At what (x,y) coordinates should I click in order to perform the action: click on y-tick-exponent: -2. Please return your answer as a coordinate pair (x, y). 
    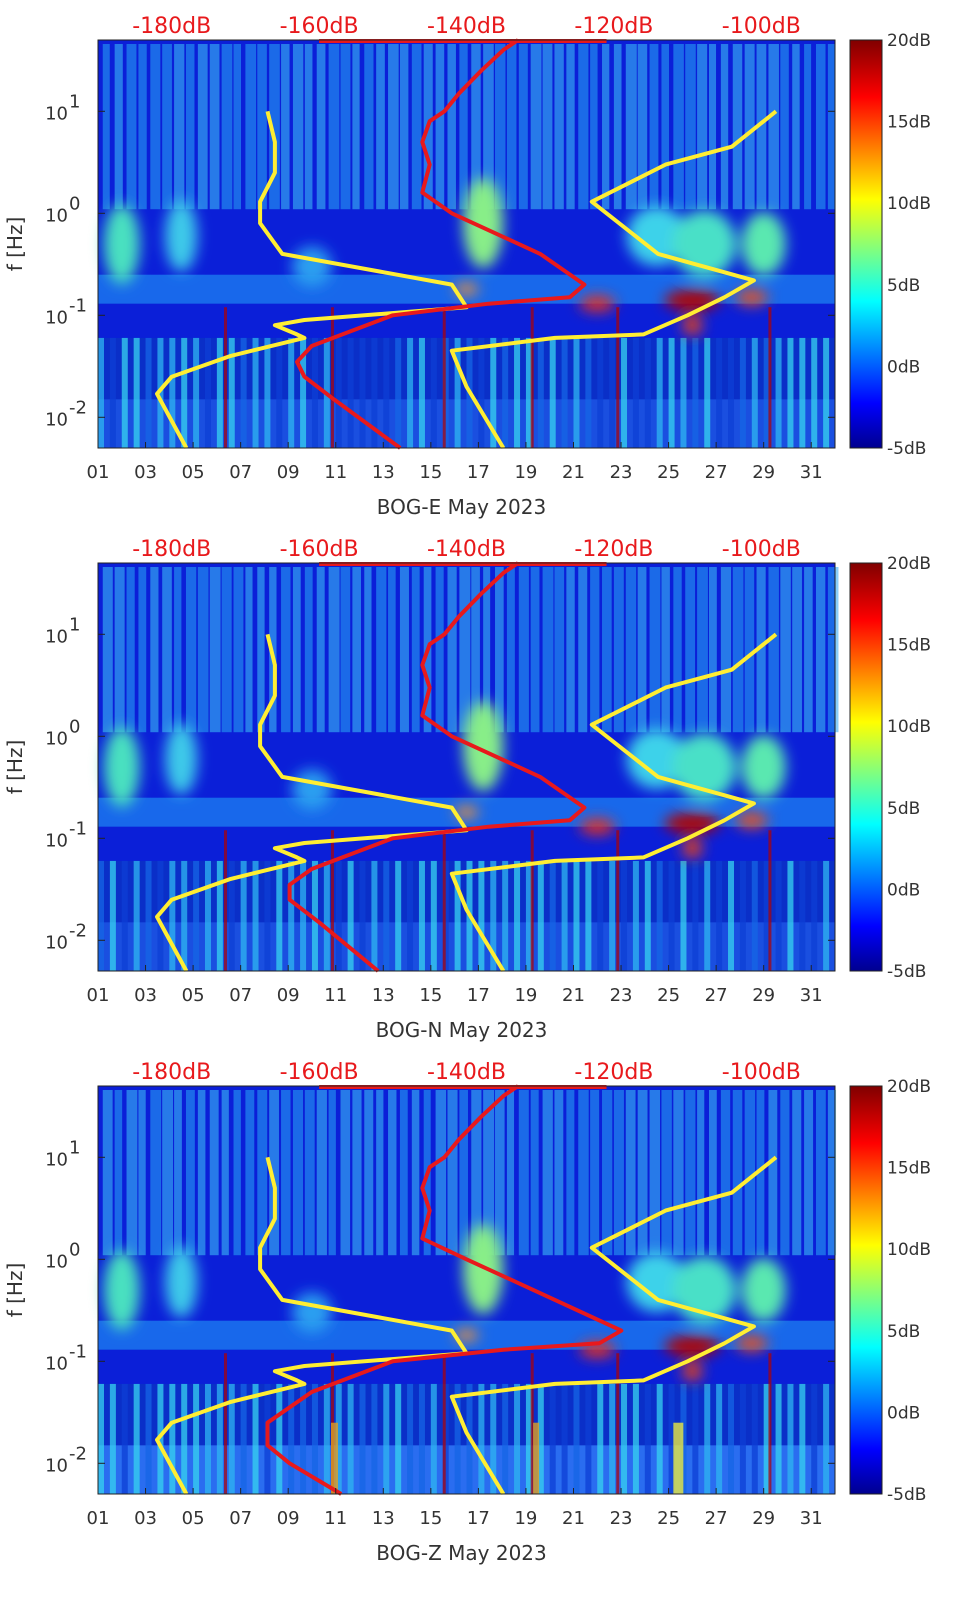
    Looking at the image, I should click on (78, 407).